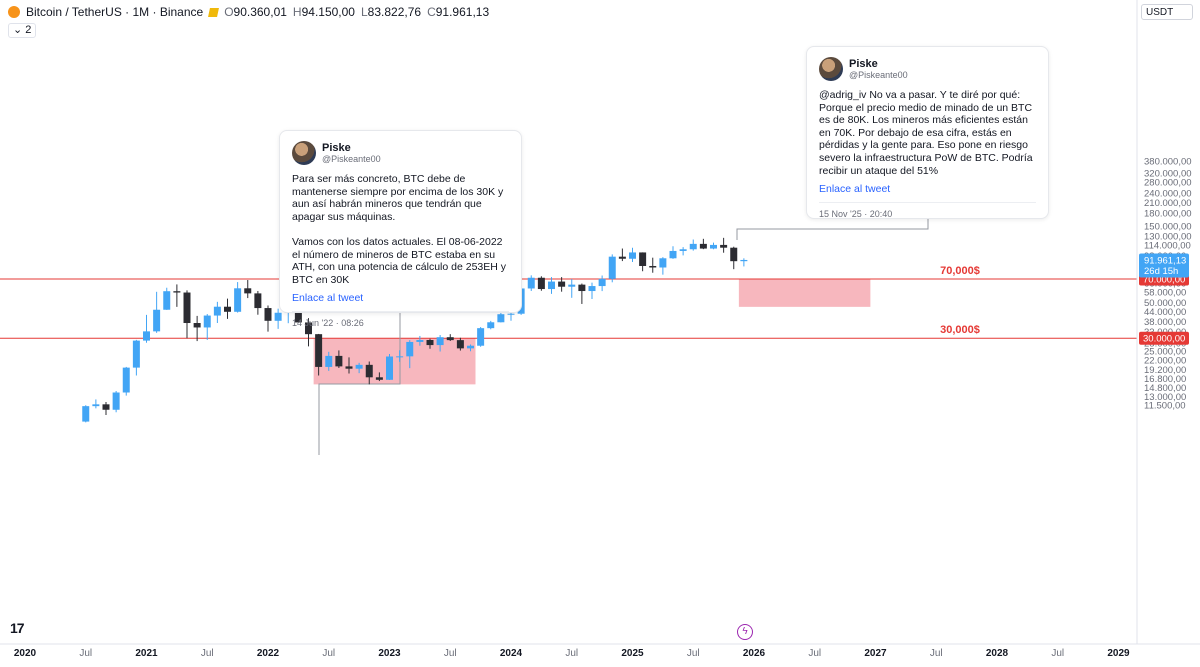  I want to click on x-tick-label: 2021, so click(146, 653).